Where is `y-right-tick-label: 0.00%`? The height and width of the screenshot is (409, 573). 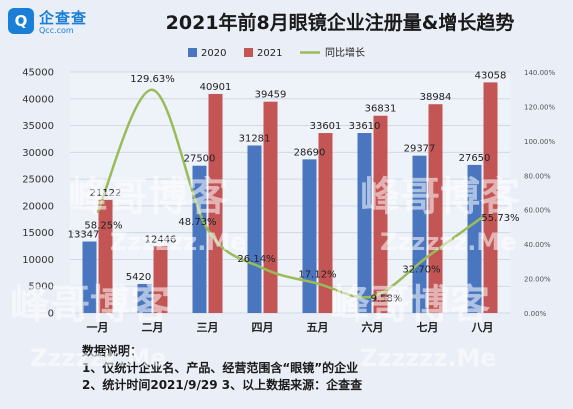
y-right-tick-label: 0.00% is located at coordinates (535, 314).